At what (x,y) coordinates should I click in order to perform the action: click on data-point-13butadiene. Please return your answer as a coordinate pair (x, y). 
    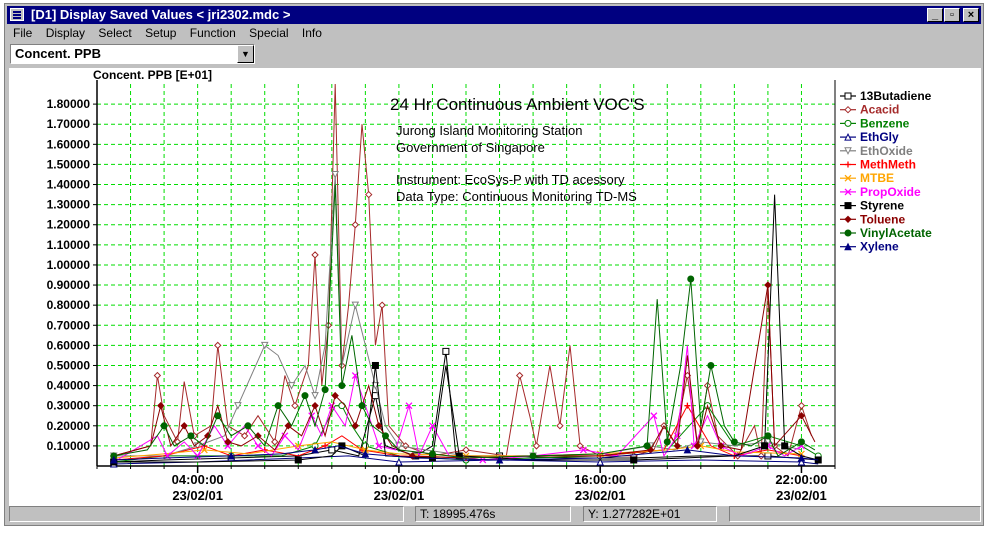
    Looking at the image, I should click on (446, 351).